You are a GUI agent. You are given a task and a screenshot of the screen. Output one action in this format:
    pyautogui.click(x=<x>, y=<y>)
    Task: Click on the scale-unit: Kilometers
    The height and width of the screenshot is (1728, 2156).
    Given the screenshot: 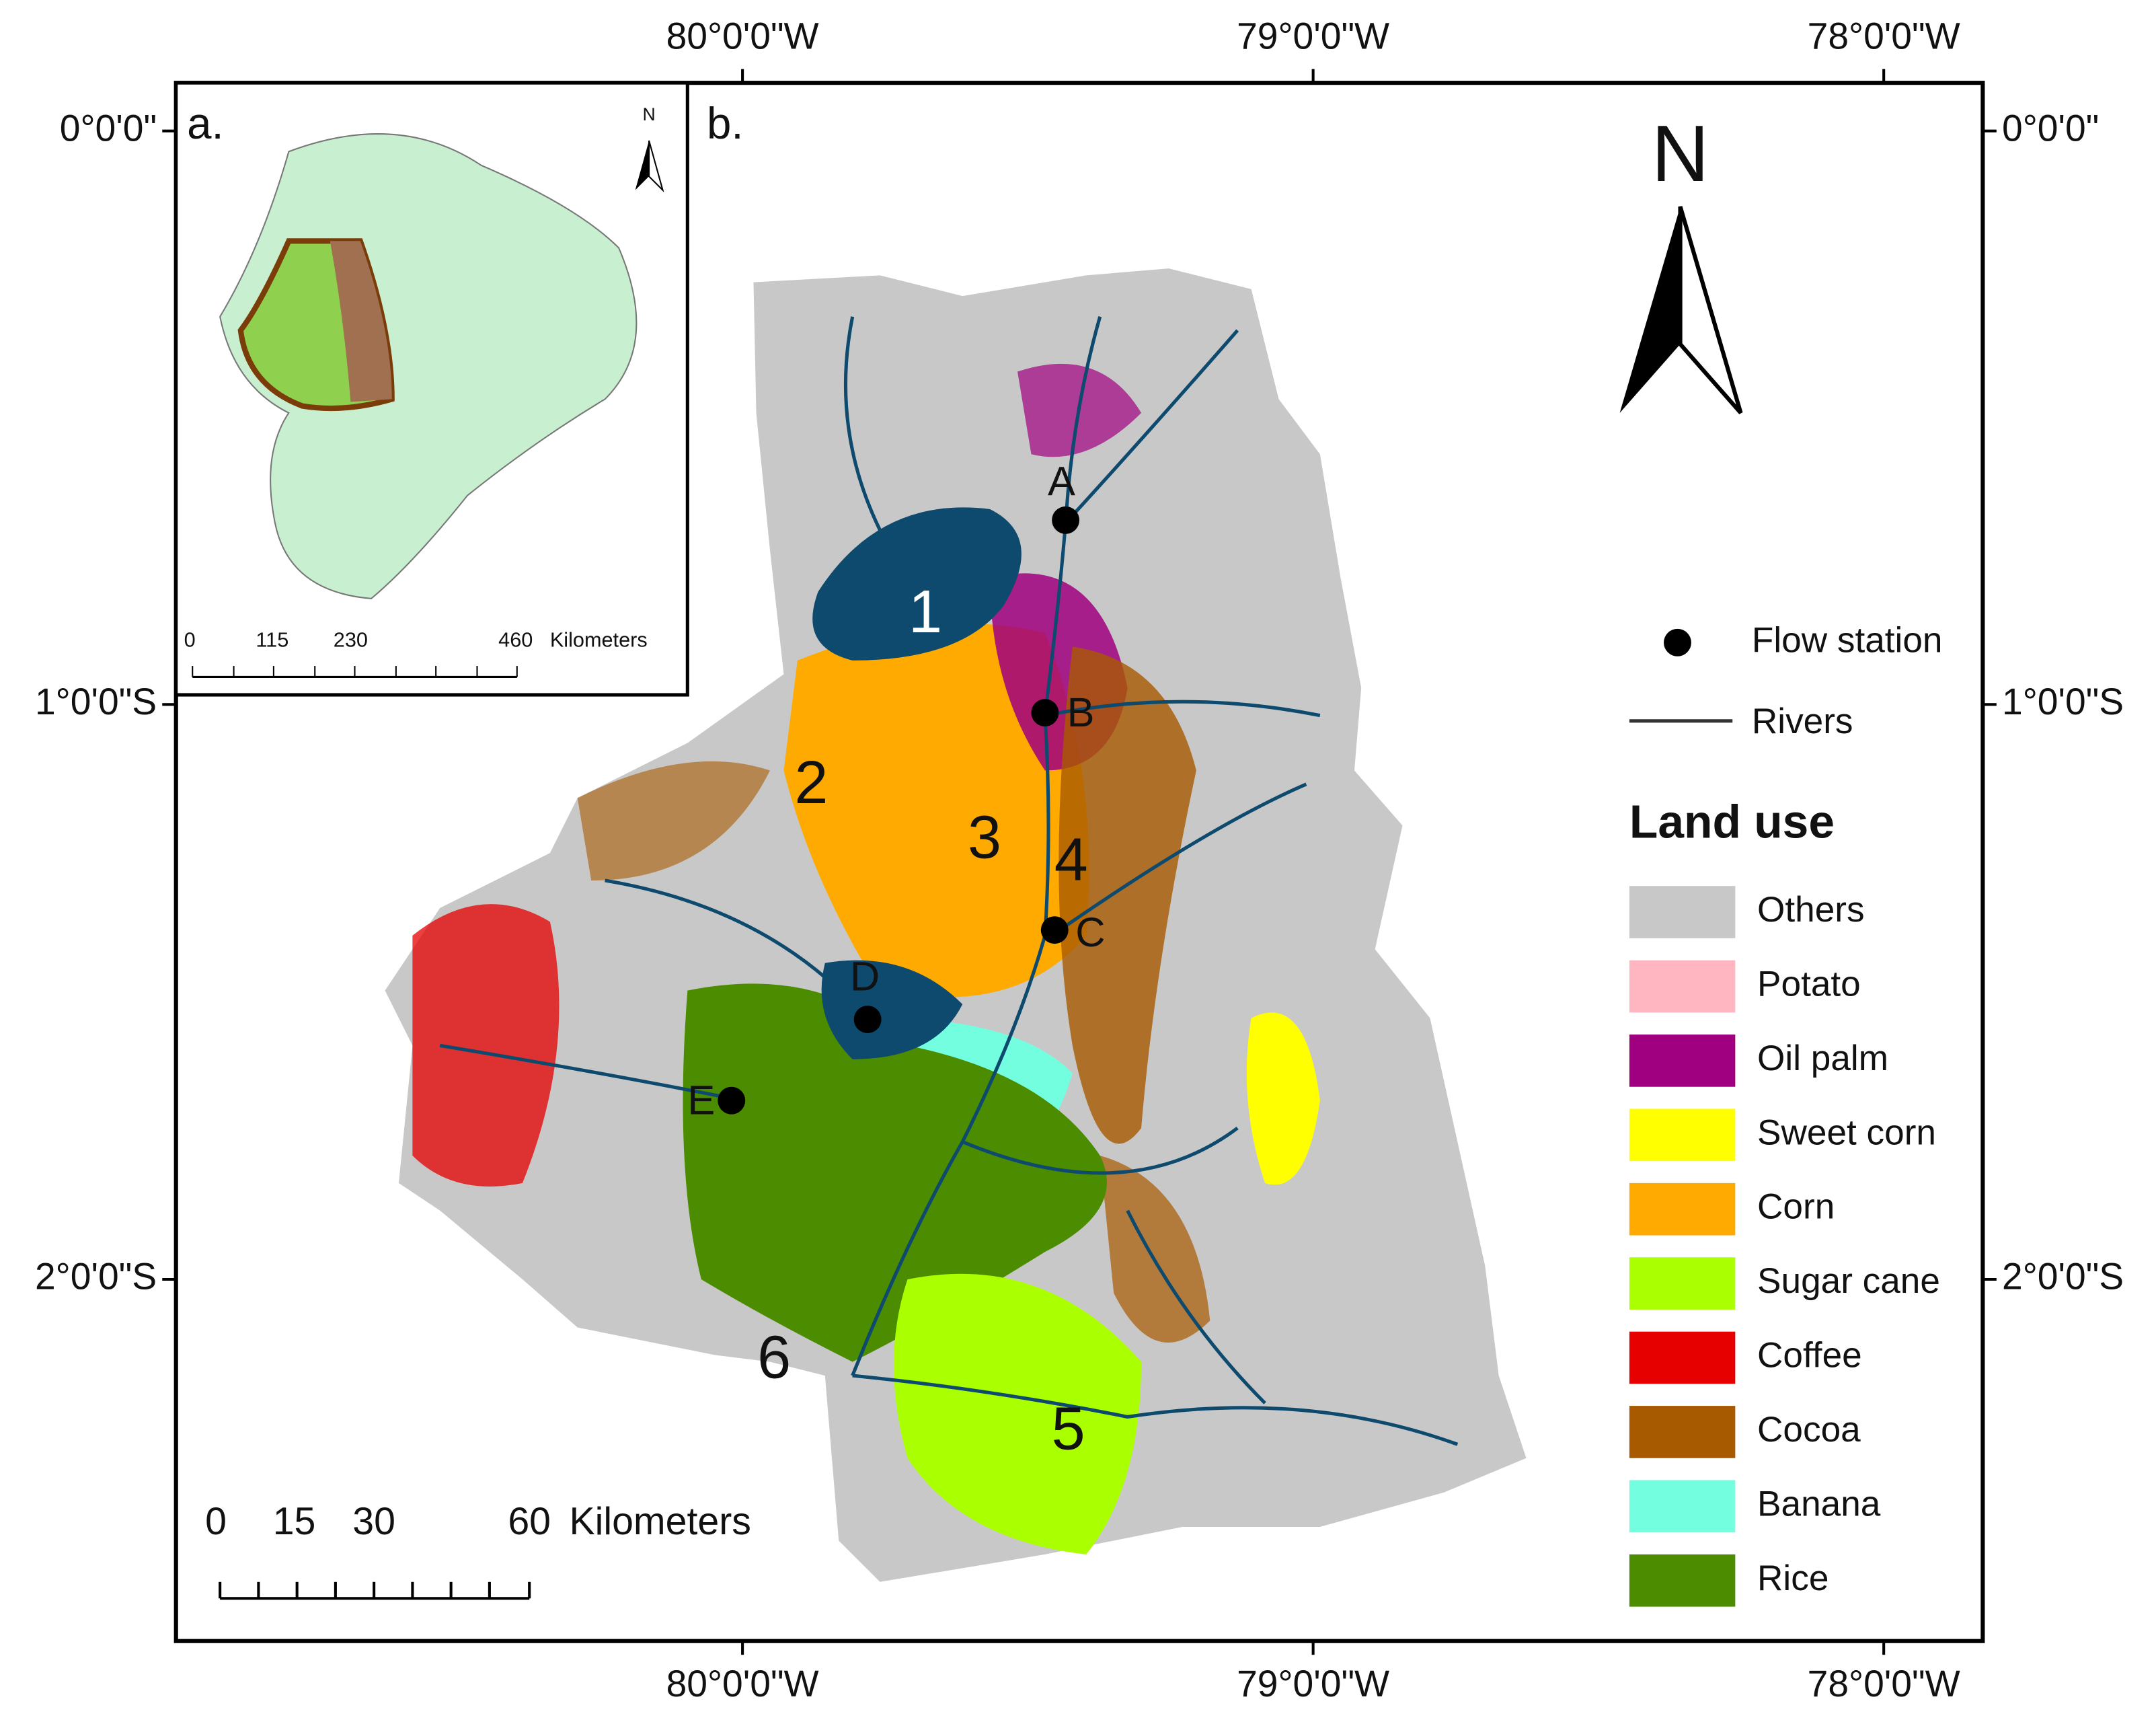 What is the action you would take?
    pyautogui.click(x=660, y=1522)
    